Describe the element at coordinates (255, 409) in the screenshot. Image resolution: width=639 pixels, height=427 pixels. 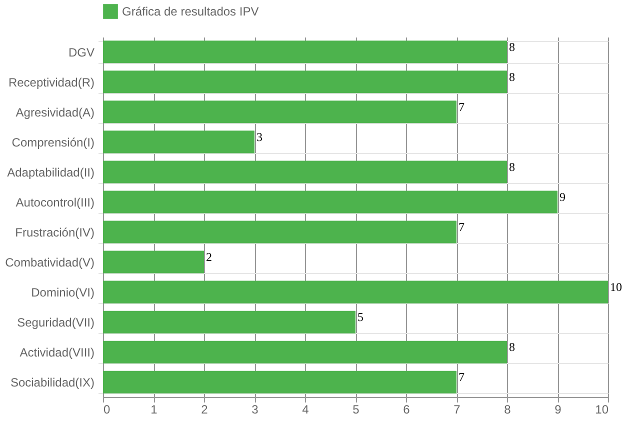
I see `x-tick-label: 3` at that location.